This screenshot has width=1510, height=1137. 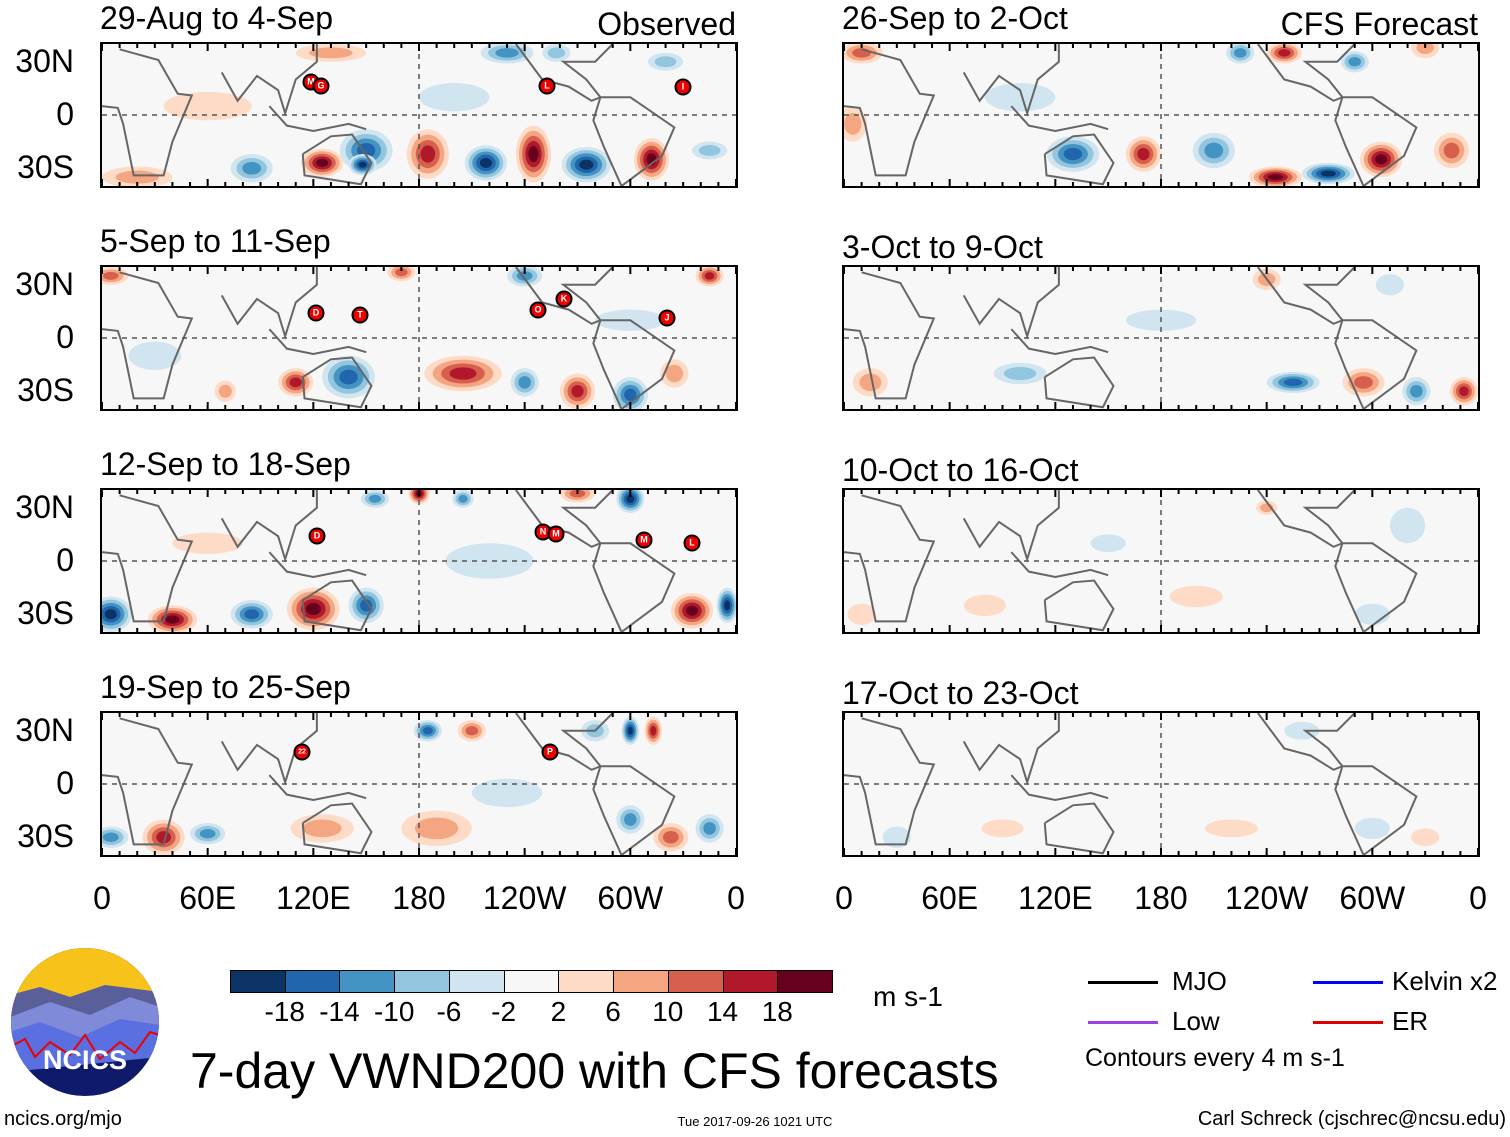 I want to click on units-label: m s-1, so click(x=908, y=996).